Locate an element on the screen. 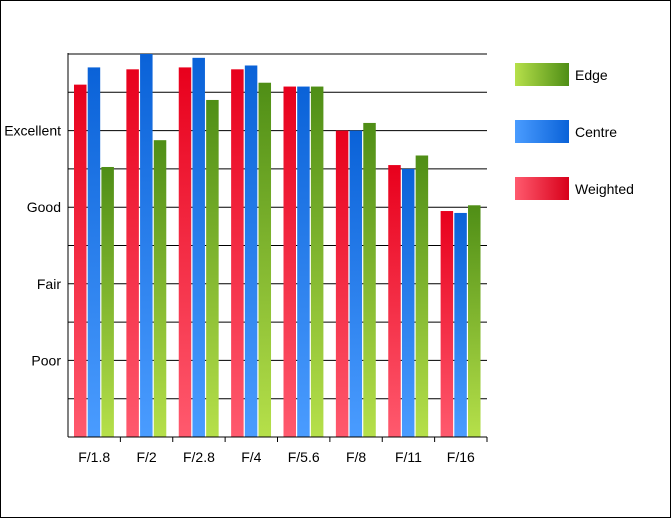 The height and width of the screenshot is (518, 671). legend-item-centre: Centre is located at coordinates (566, 131).